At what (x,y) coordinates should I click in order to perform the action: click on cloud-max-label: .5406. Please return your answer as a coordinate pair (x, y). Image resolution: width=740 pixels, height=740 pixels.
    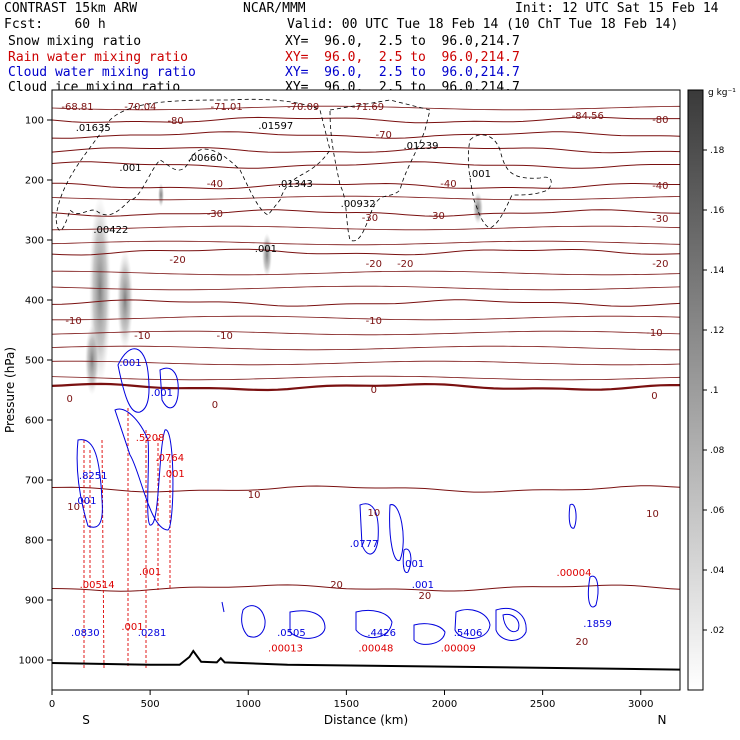
    Looking at the image, I should click on (468, 633).